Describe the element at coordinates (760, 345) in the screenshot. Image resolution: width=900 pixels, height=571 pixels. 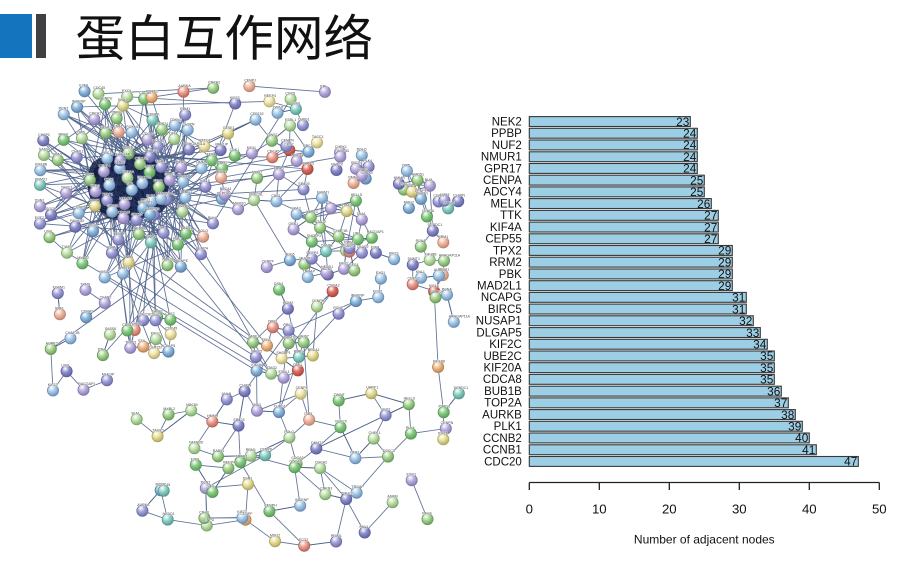
I see `svg-text: 34` at that location.